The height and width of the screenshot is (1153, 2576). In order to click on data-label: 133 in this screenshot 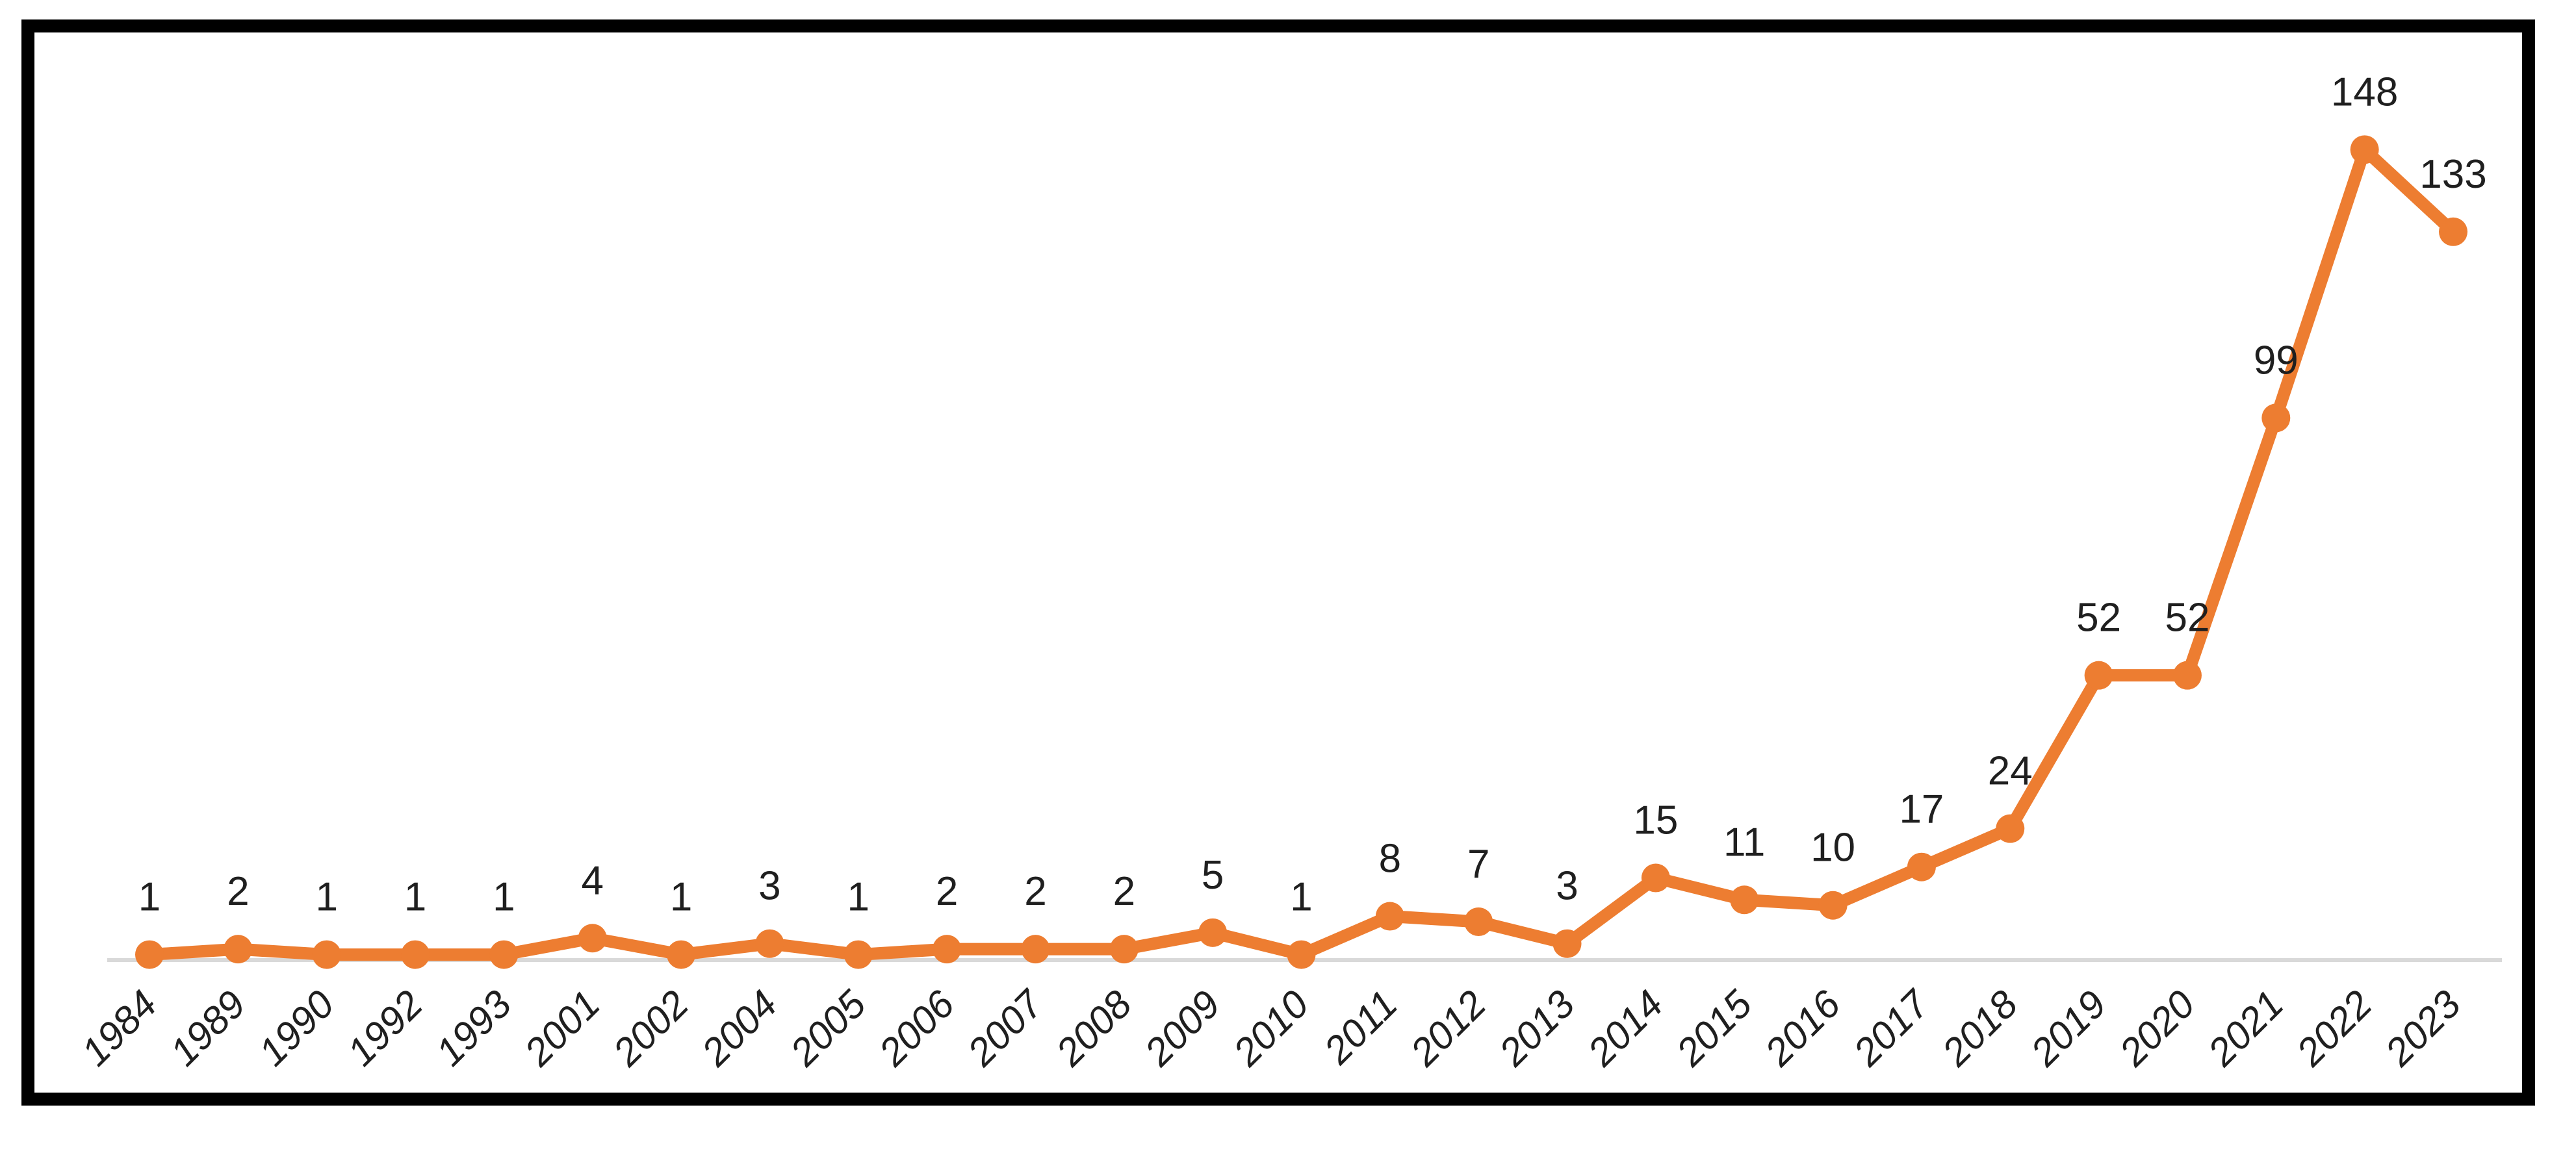, I will do `click(2453, 174)`.